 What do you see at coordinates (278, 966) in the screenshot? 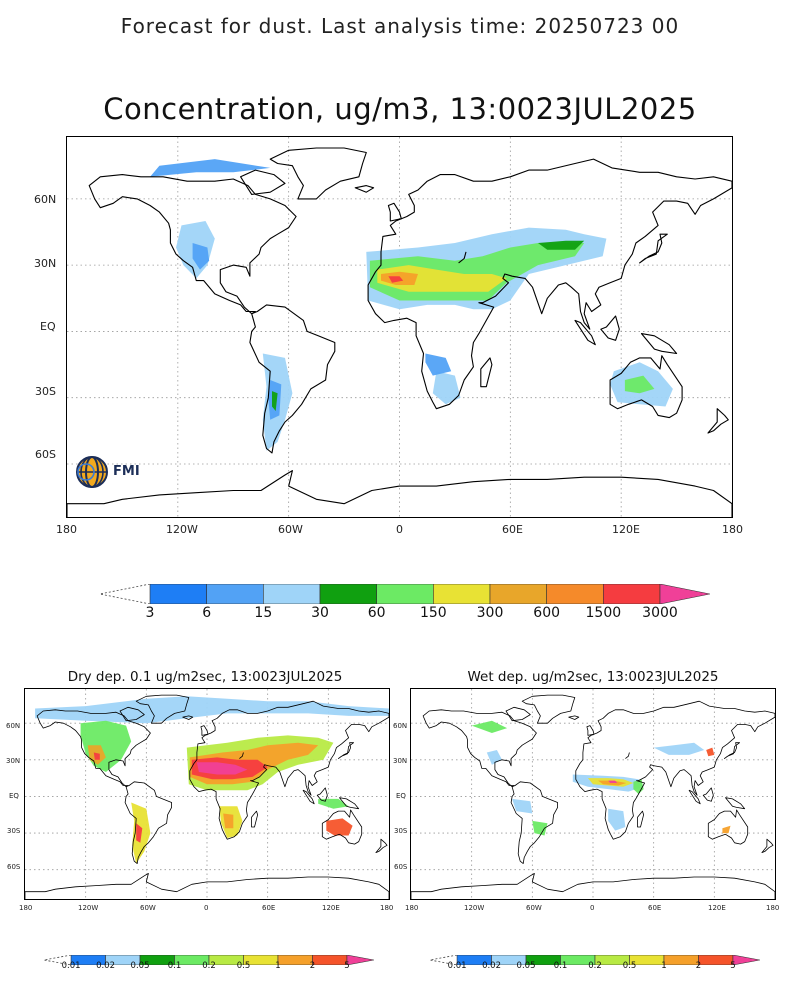
I see `colorbar-label: 1` at bounding box center [278, 966].